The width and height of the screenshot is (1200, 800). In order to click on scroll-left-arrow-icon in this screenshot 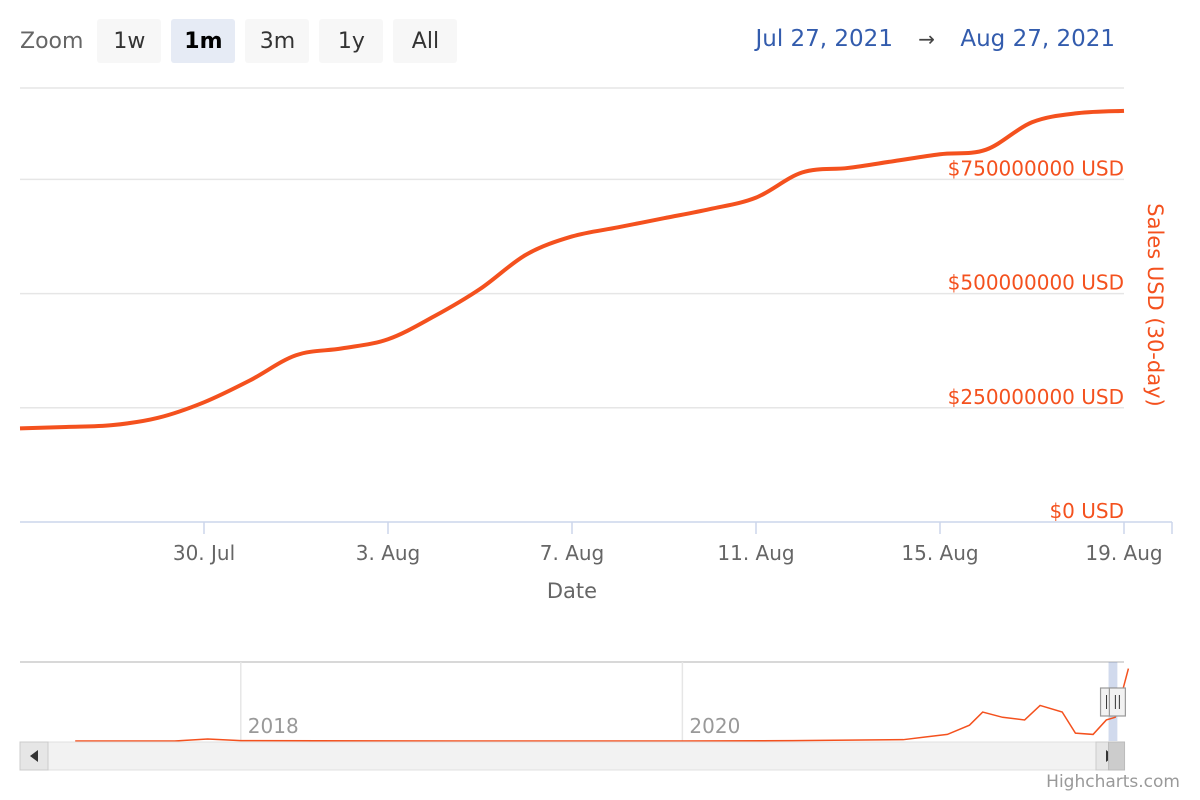, I will do `click(34, 756)`.